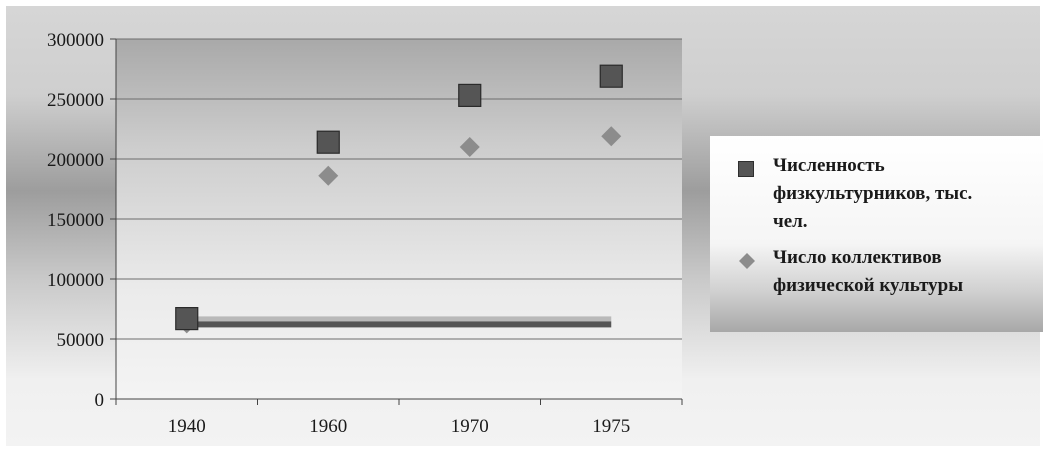 This screenshot has width=1043, height=450. I want to click on legend-label-collectives: Число коллективов физической культуры, so click(904, 272).